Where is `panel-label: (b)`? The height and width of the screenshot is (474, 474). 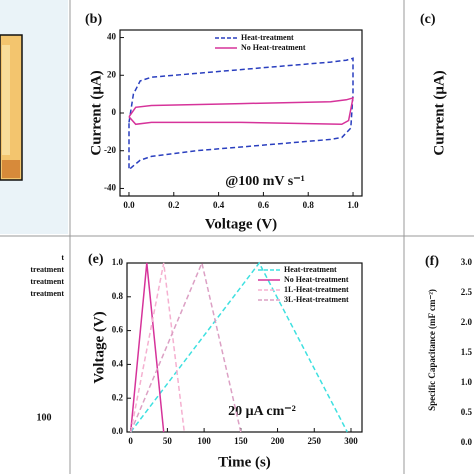 panel-label: (b) is located at coordinates (93, 19).